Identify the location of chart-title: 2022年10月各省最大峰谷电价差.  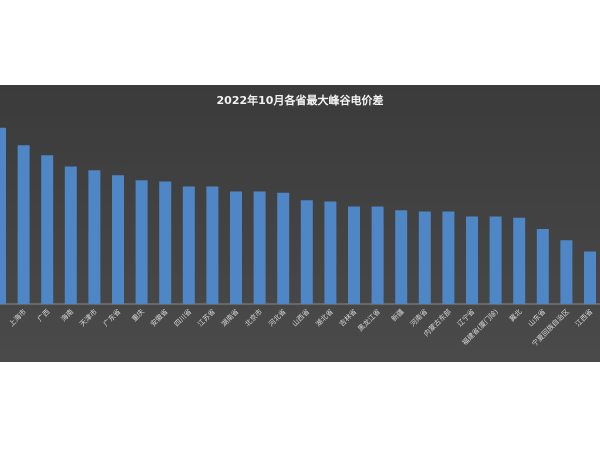
(300, 100).